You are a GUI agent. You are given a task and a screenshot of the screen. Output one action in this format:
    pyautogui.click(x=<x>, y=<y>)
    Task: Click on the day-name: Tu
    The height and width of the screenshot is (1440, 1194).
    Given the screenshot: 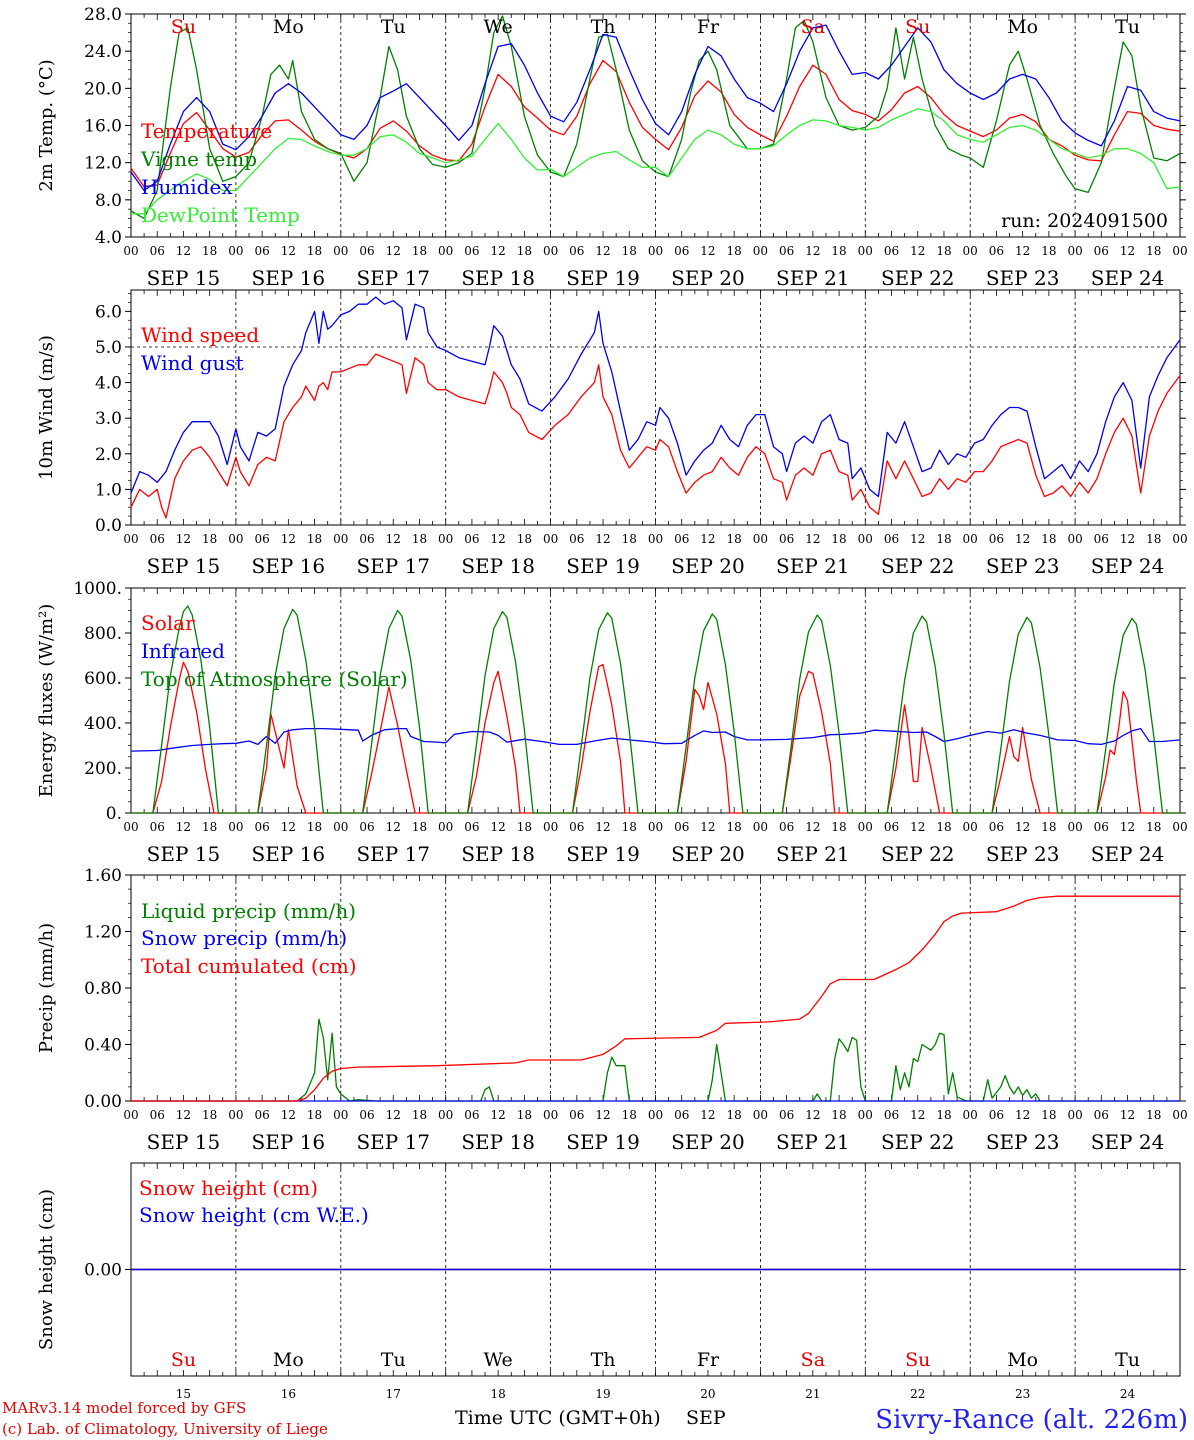 What is the action you would take?
    pyautogui.click(x=1127, y=27)
    